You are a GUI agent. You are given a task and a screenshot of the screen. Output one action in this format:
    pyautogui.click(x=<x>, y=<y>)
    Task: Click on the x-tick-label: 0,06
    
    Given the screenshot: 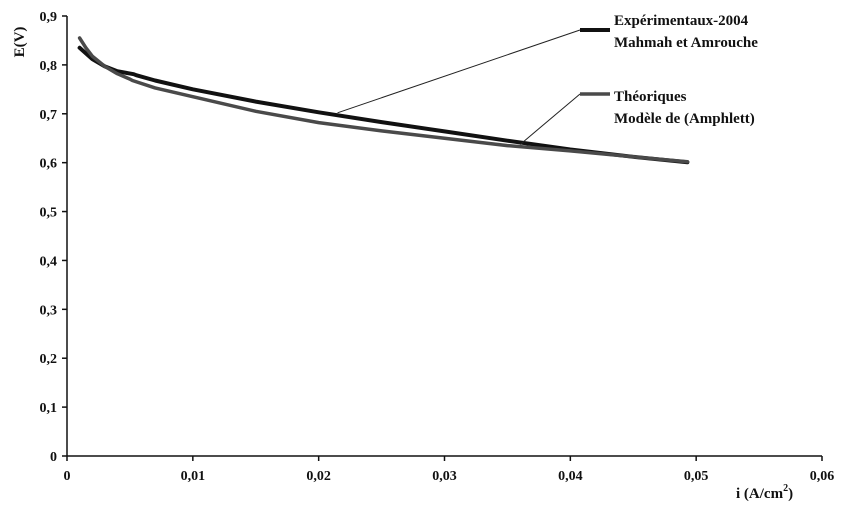 What is the action you would take?
    pyautogui.click(x=822, y=476)
    